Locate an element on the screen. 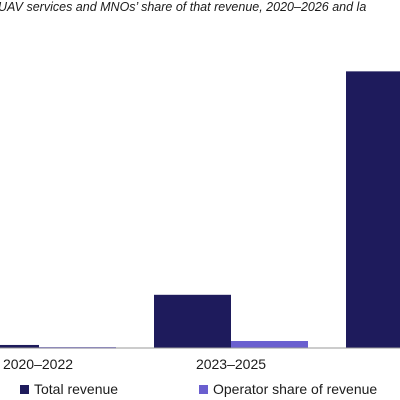  legend-item-total-revenue: Total revenue is located at coordinates (69, 389).